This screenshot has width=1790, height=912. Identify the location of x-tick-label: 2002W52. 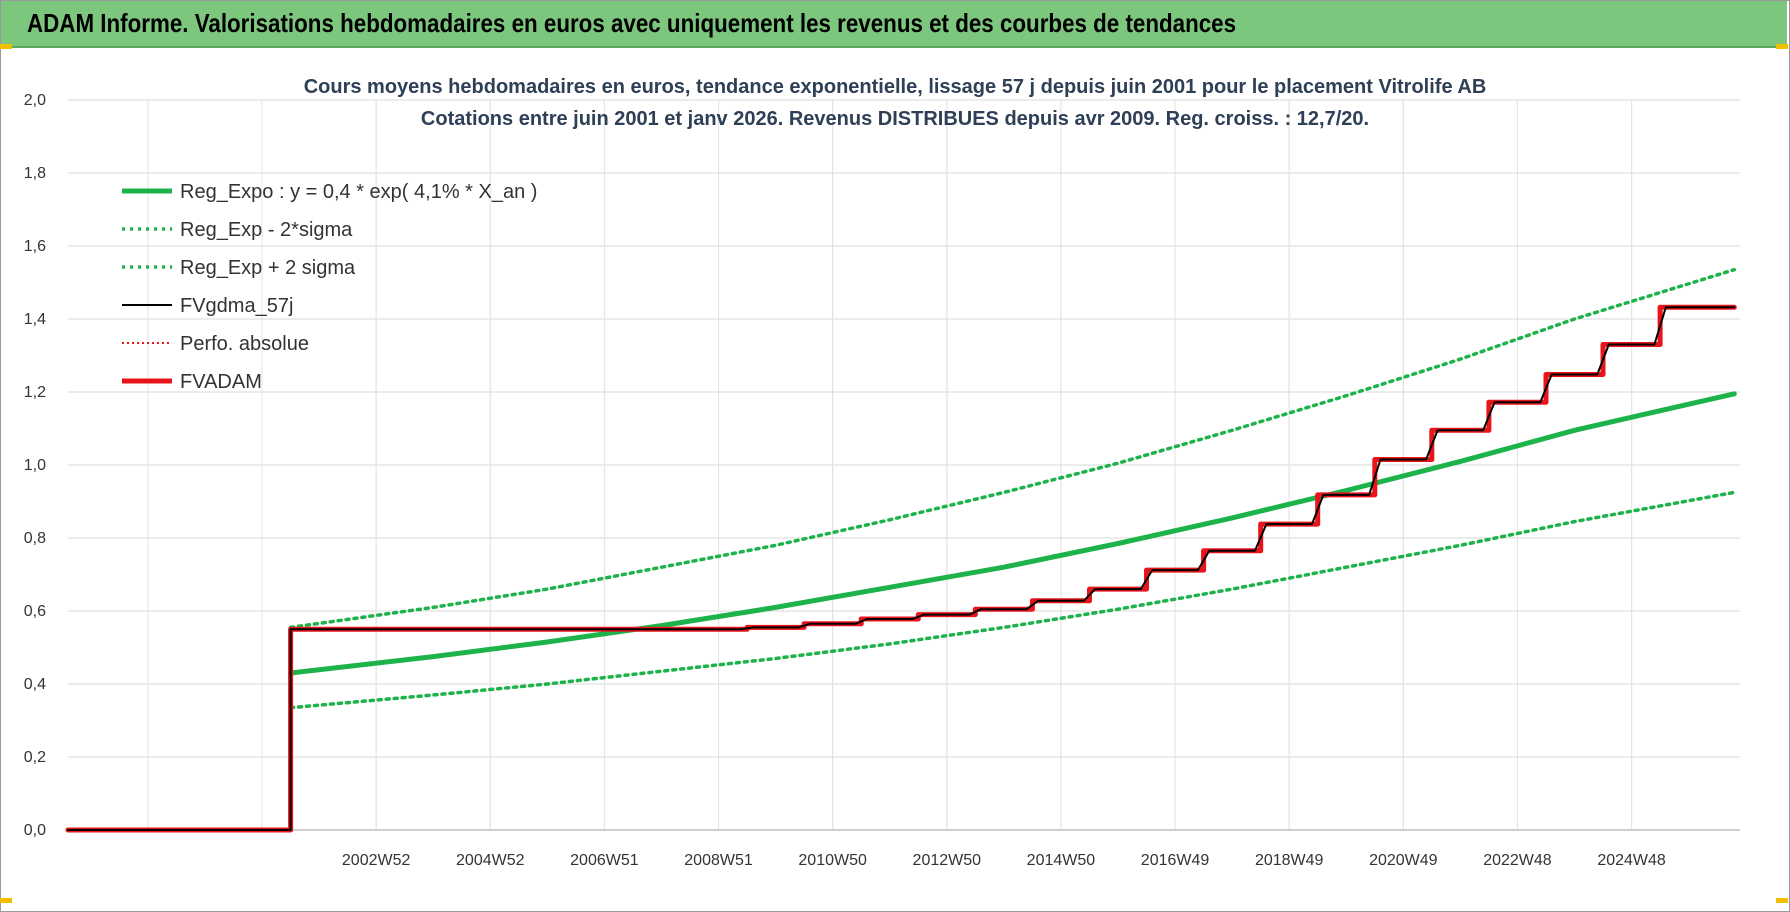
(376, 860).